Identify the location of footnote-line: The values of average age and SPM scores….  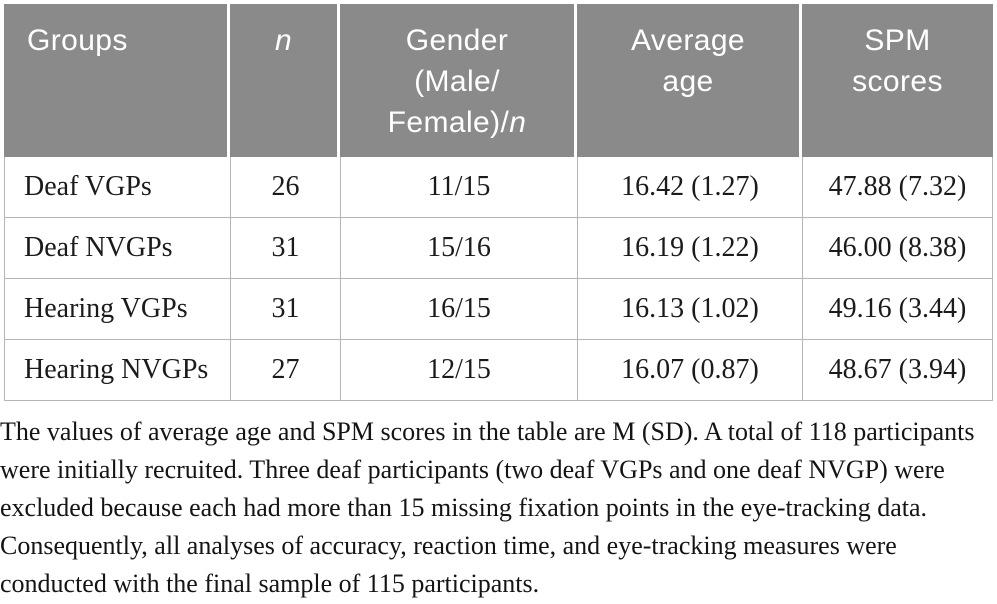
(487, 431).